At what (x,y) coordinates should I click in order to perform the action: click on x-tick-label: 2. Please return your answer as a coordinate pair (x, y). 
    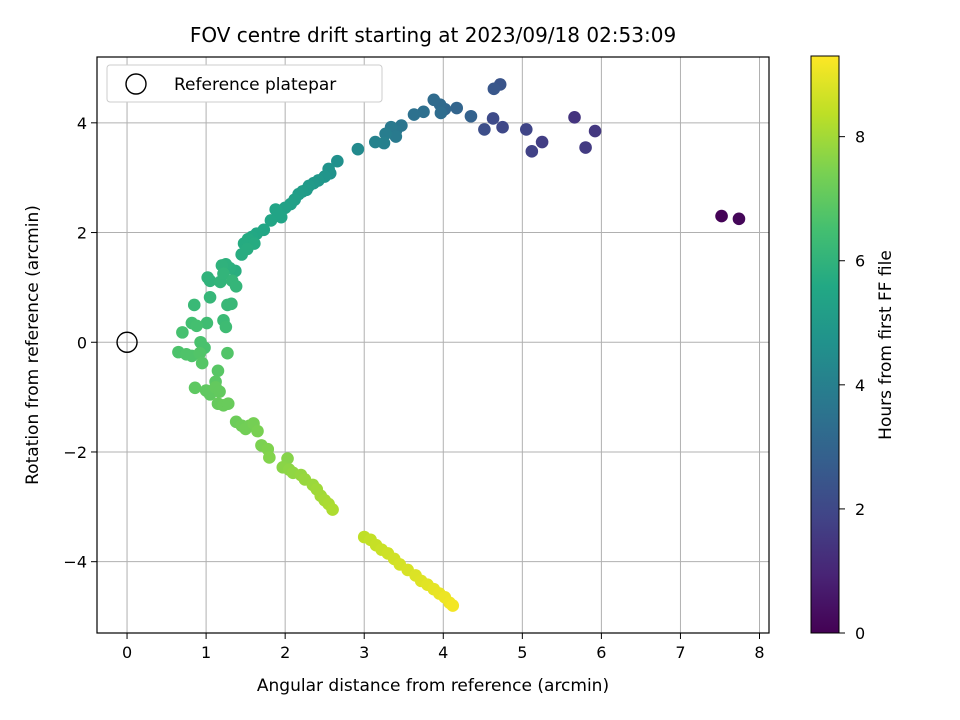
    Looking at the image, I should click on (285, 652).